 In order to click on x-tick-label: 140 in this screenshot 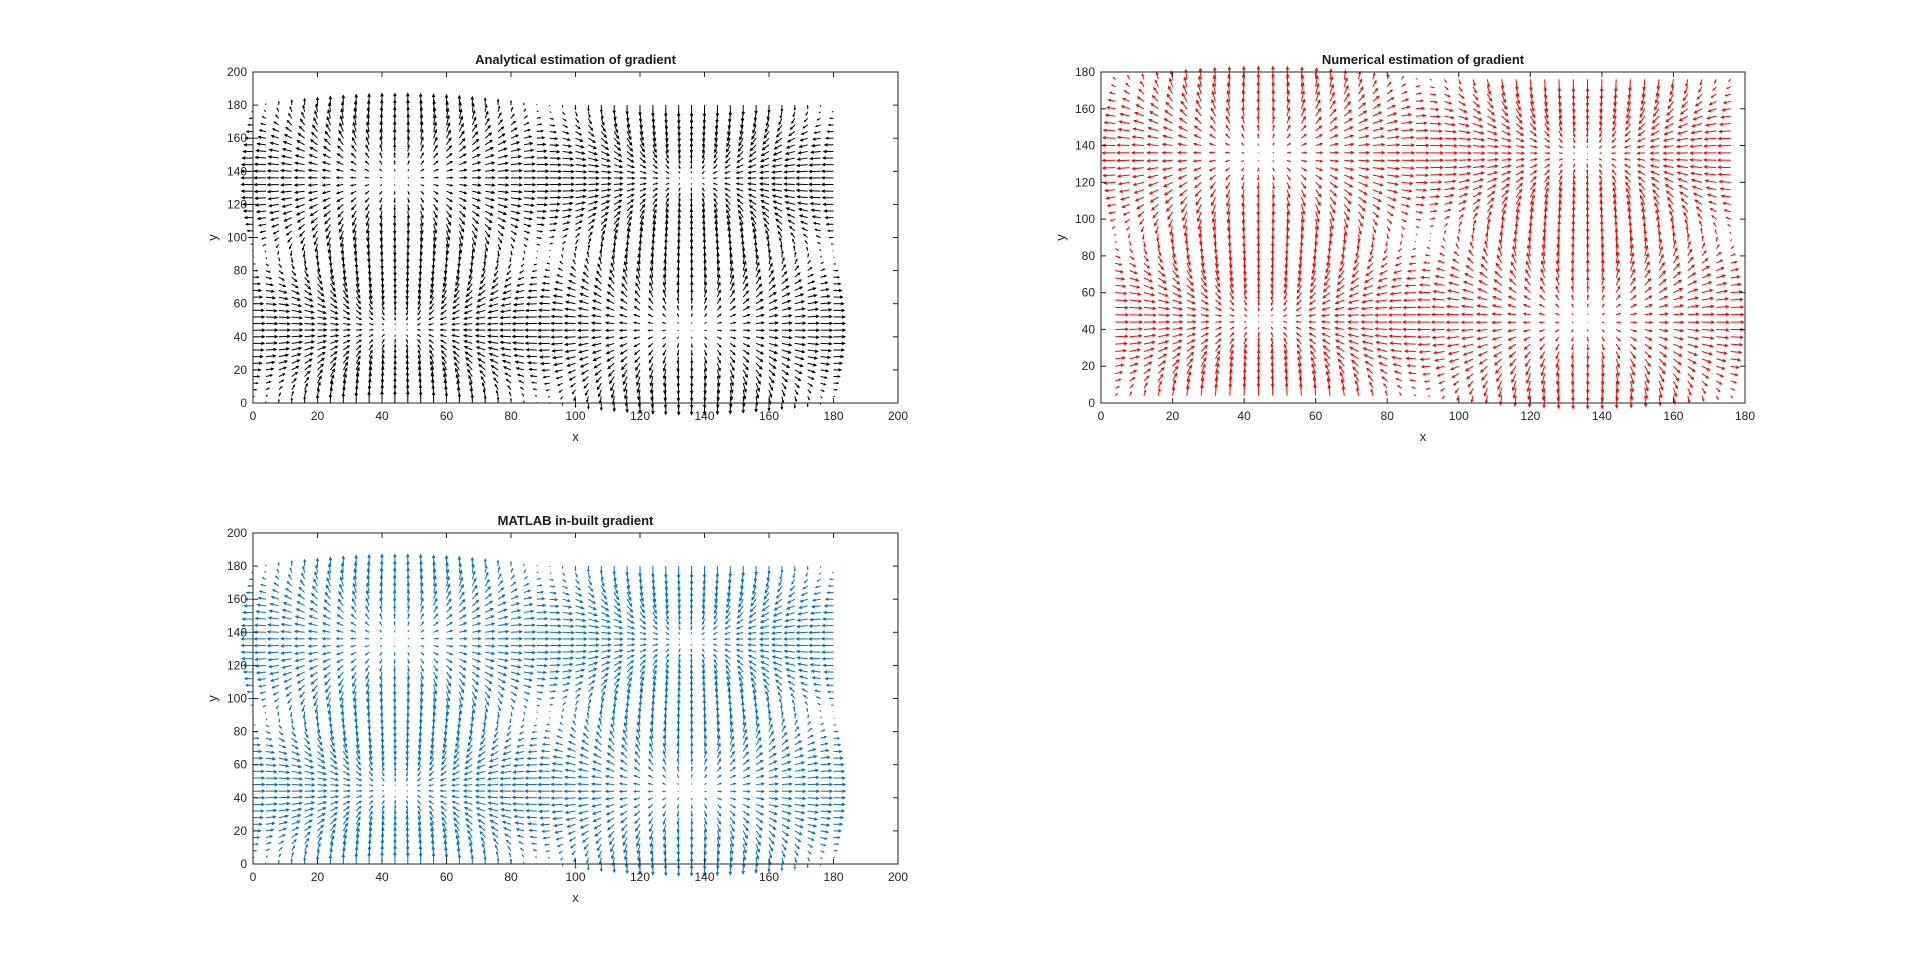, I will do `click(704, 416)`.